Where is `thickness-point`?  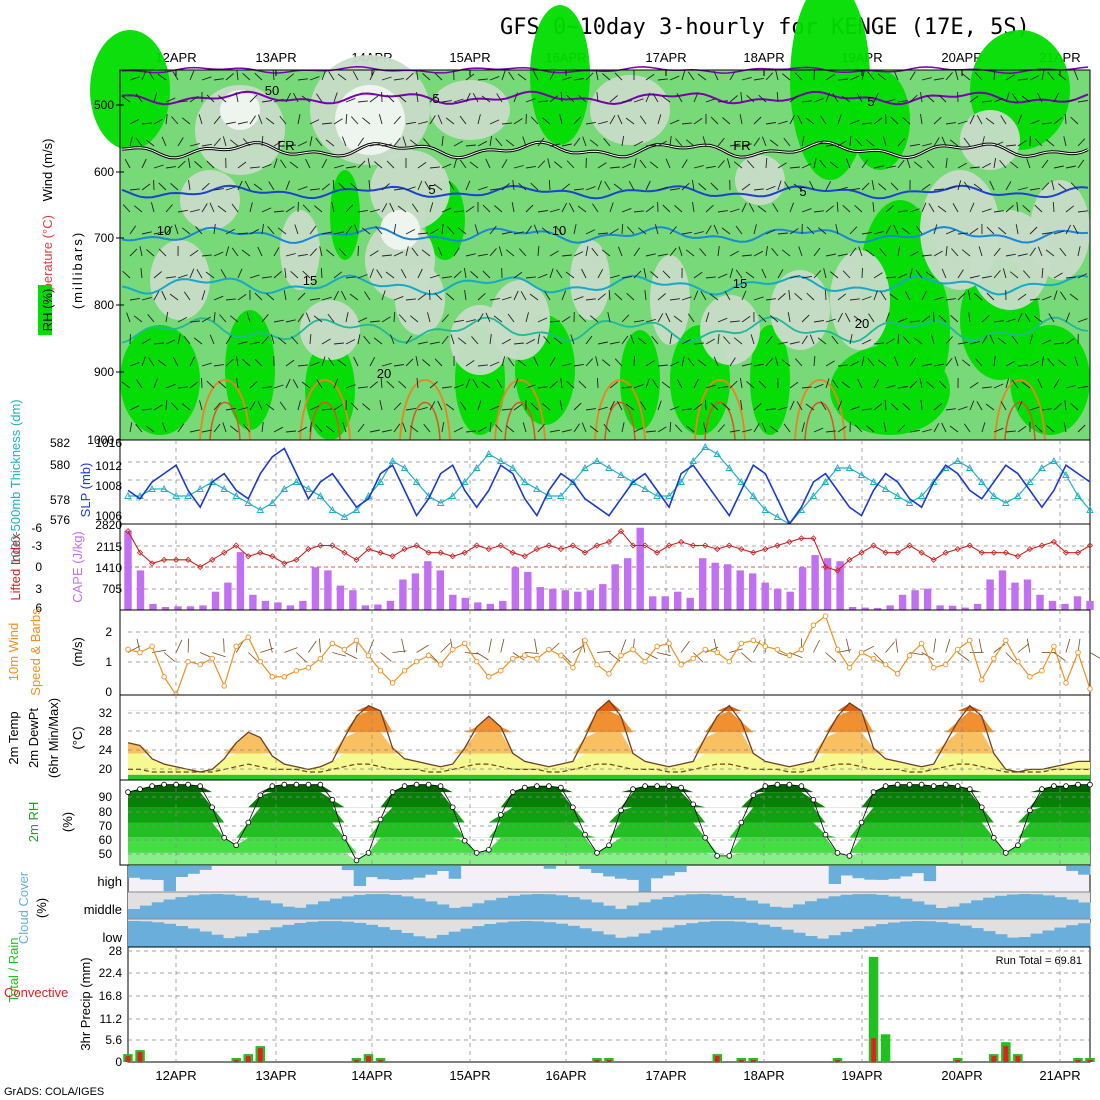
thickness-point is located at coordinates (1054, 460).